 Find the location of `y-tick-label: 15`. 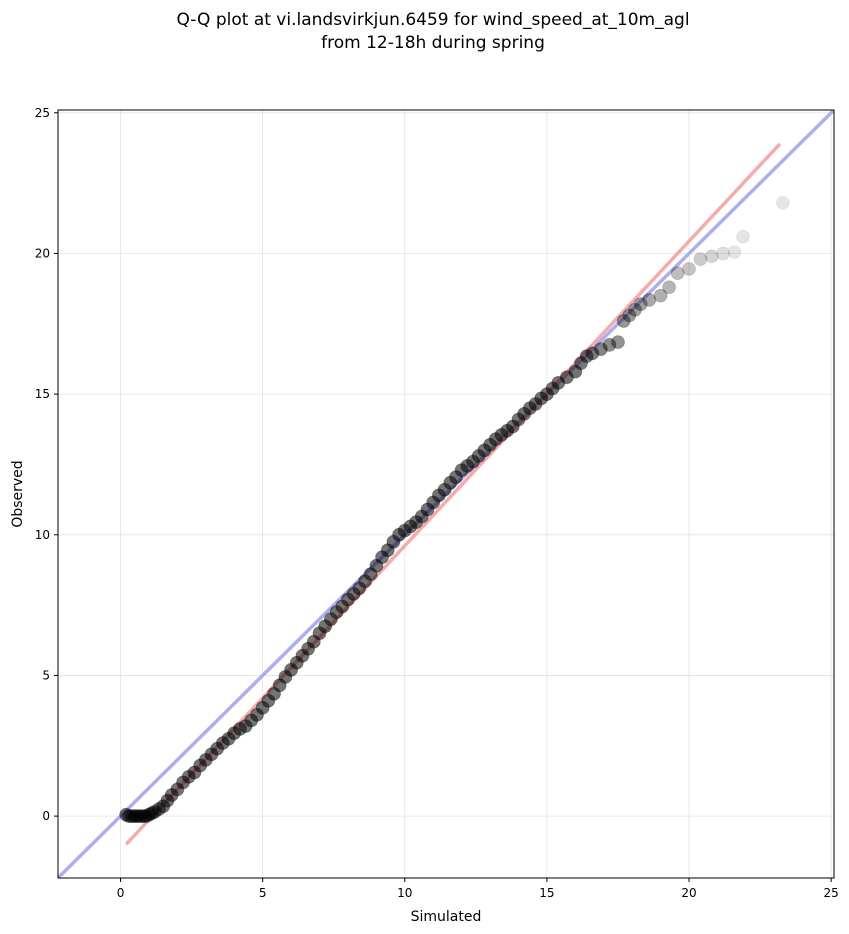

y-tick-label: 15 is located at coordinates (42, 394).